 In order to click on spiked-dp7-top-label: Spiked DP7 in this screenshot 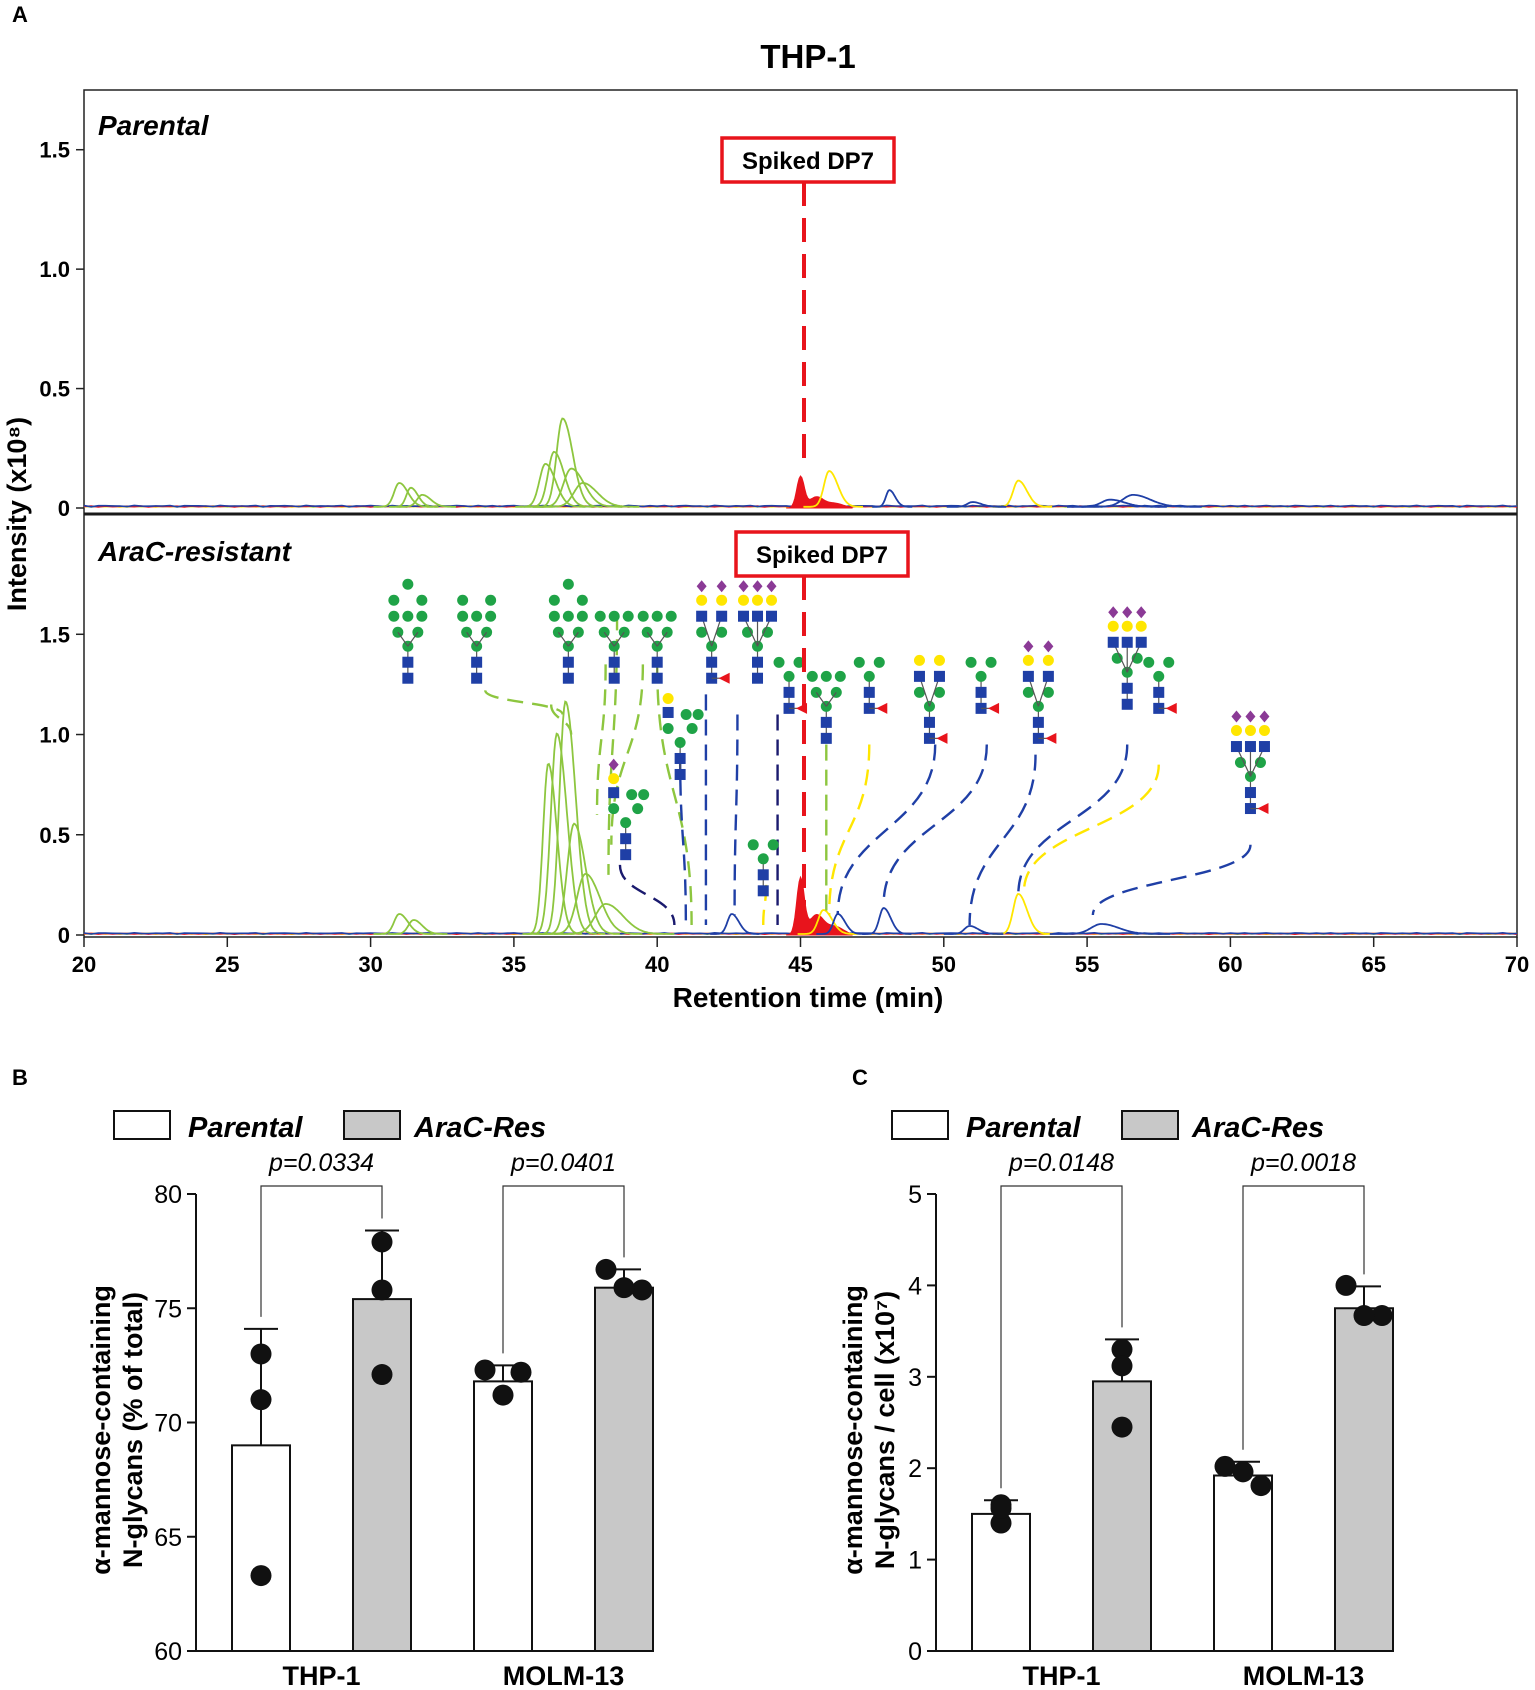, I will do `click(808, 161)`.